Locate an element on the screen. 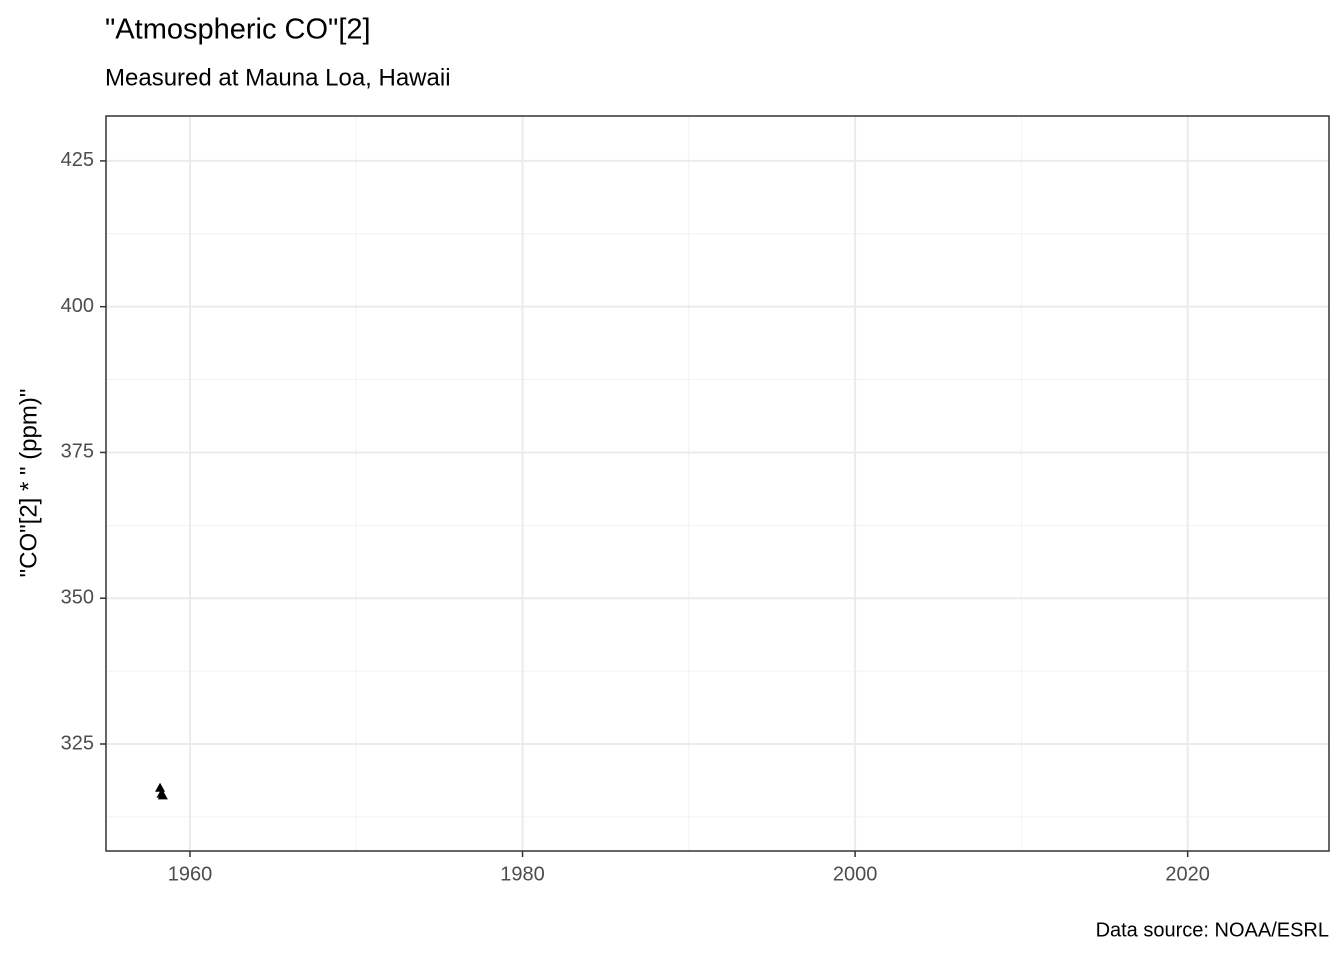 The image size is (1344, 960). y-tick-label: 375 is located at coordinates (77, 452).